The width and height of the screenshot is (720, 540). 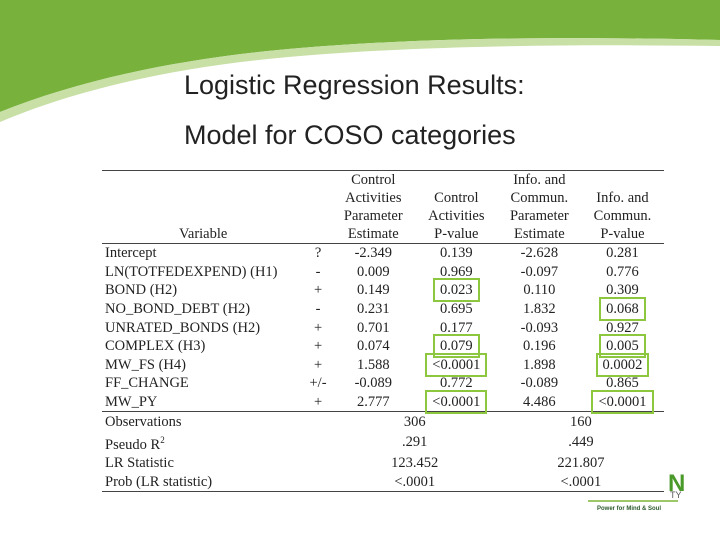 I want to click on significance-highlight: 0.068, so click(x=622, y=309).